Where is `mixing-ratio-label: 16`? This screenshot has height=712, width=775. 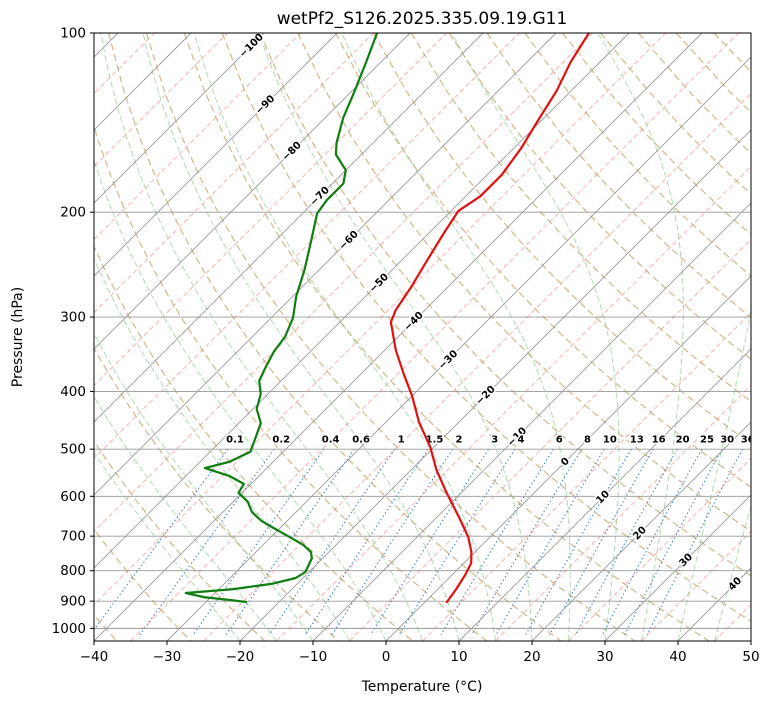 mixing-ratio-label: 16 is located at coordinates (659, 440).